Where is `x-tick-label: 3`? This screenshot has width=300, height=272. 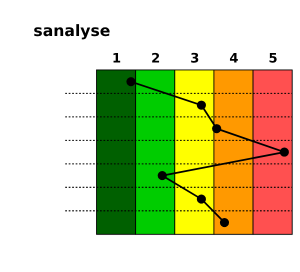 x-tick-label: 3 is located at coordinates (195, 59).